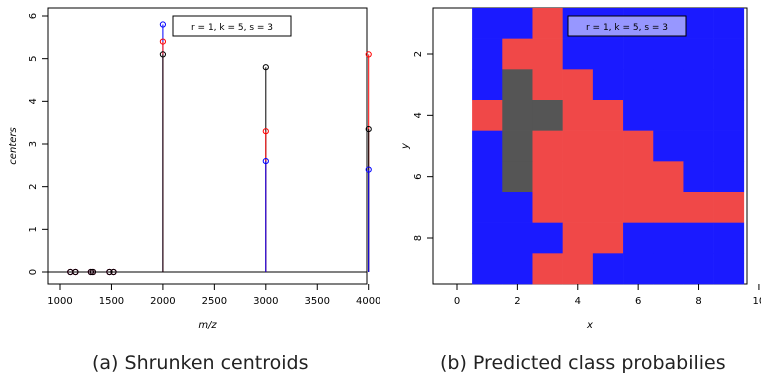  I want to click on legend-label: r = 1, k = 5, s = 3, so click(232, 28).